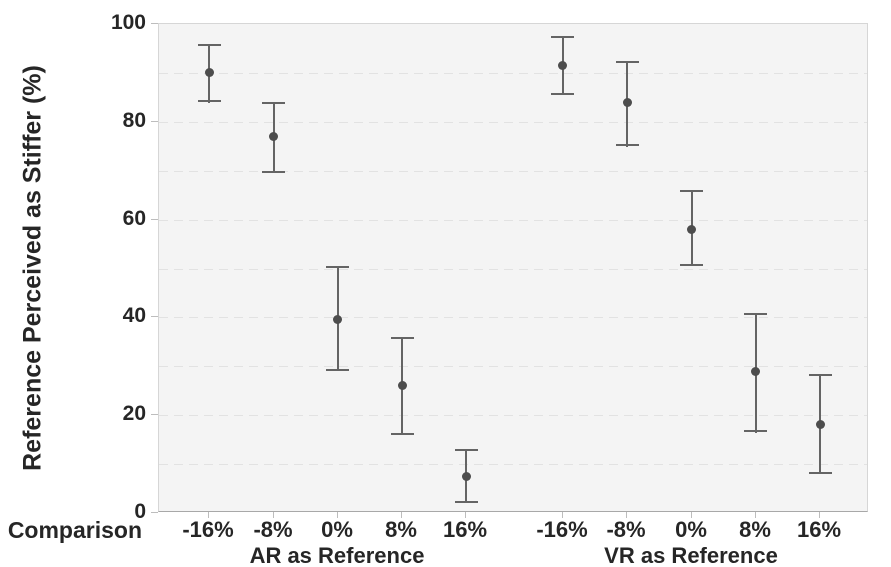  Describe the element at coordinates (691, 555) in the screenshot. I see `group-label-vr: VR as Reference` at that location.